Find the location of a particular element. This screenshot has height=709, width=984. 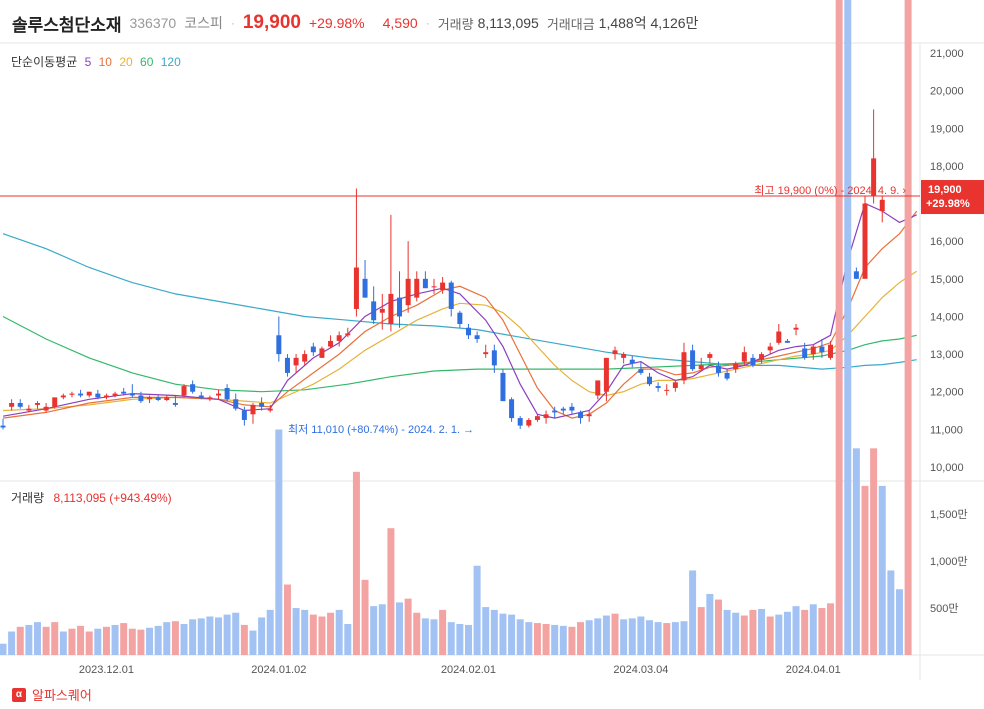

ma120-label: 120 is located at coordinates (170, 62).